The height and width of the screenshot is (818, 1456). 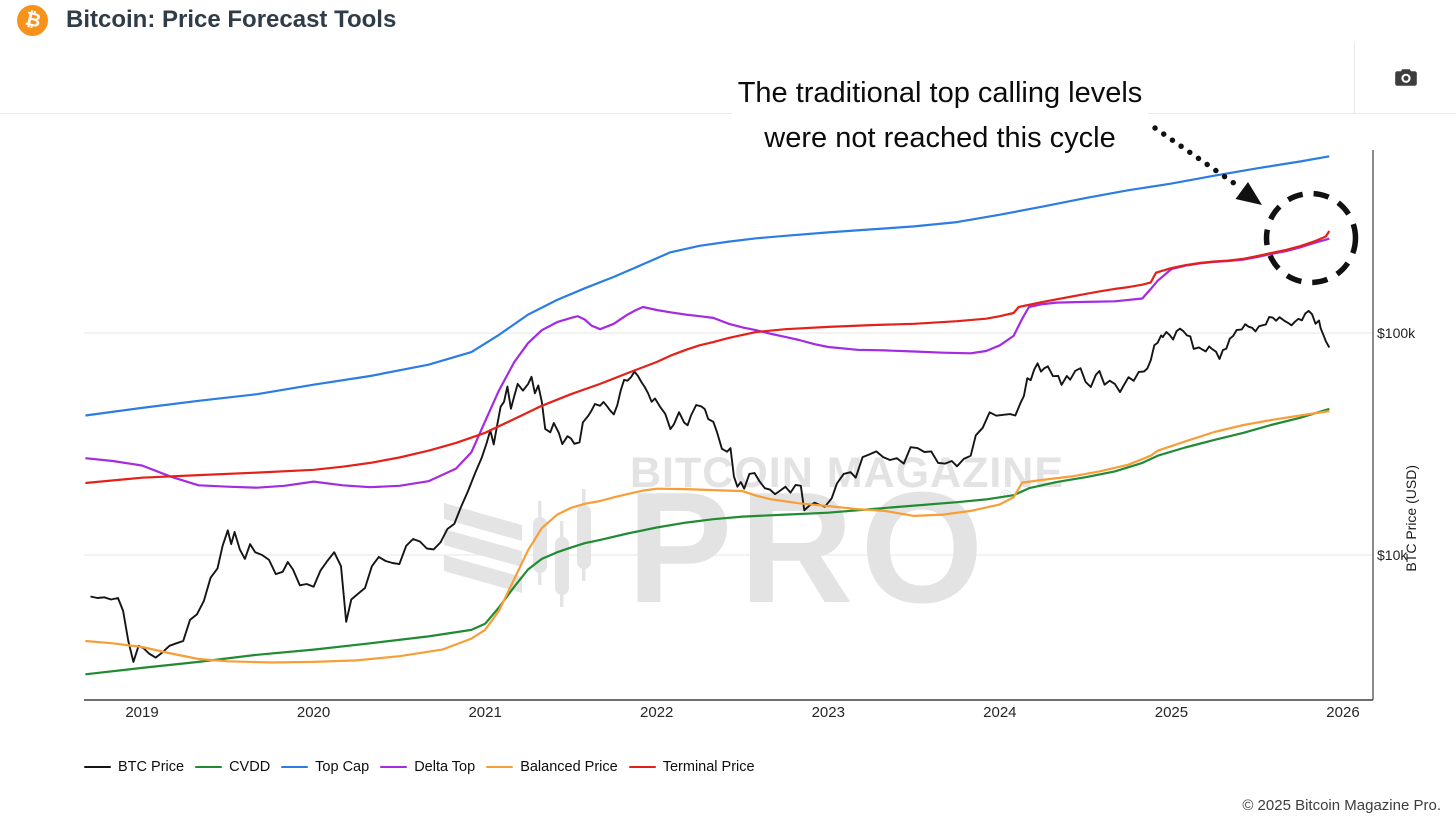 What do you see at coordinates (1000, 712) in the screenshot?
I see `x-tick-2024: 2024` at bounding box center [1000, 712].